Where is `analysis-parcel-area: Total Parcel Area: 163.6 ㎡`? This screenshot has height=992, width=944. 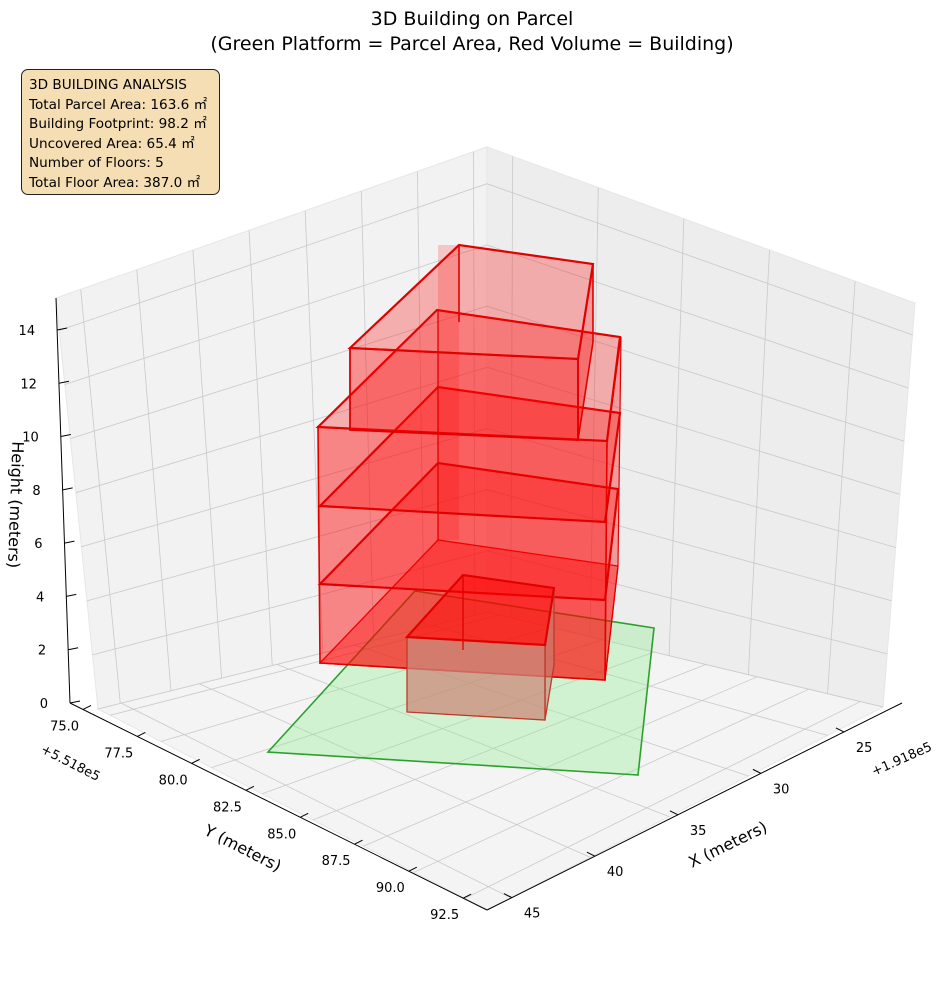 analysis-parcel-area: Total Parcel Area: 163.6 ㎡ is located at coordinates (118, 104).